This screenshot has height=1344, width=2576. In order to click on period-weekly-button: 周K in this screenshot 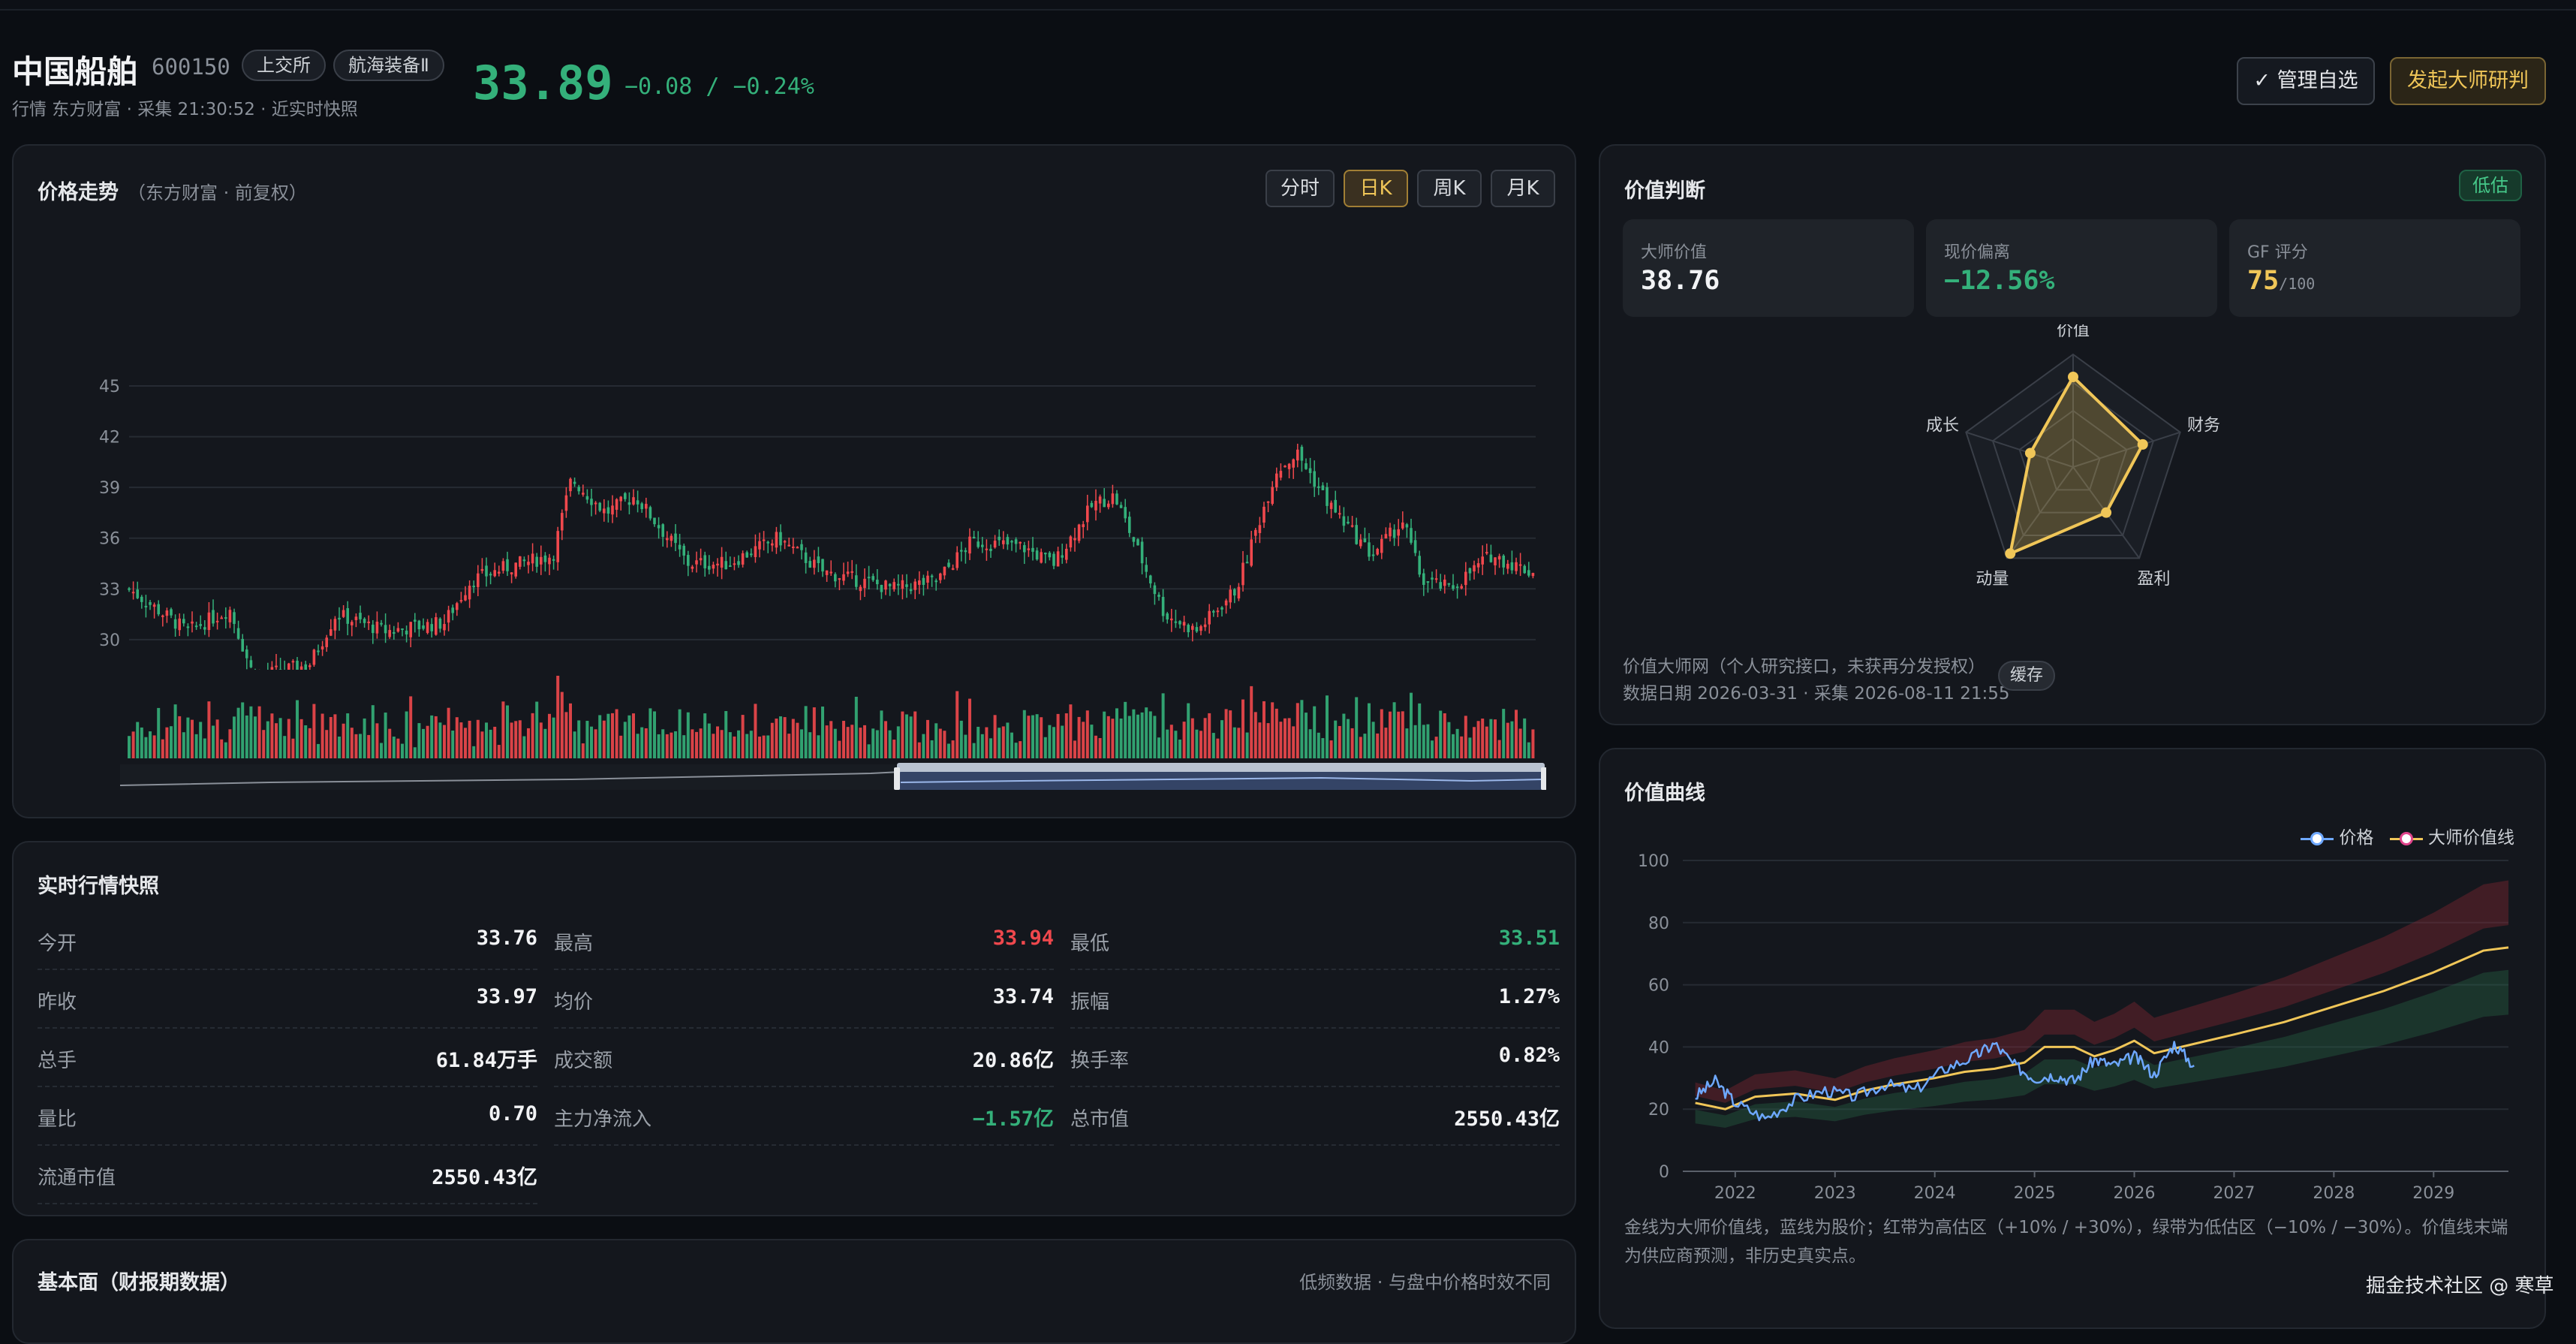, I will do `click(1449, 188)`.